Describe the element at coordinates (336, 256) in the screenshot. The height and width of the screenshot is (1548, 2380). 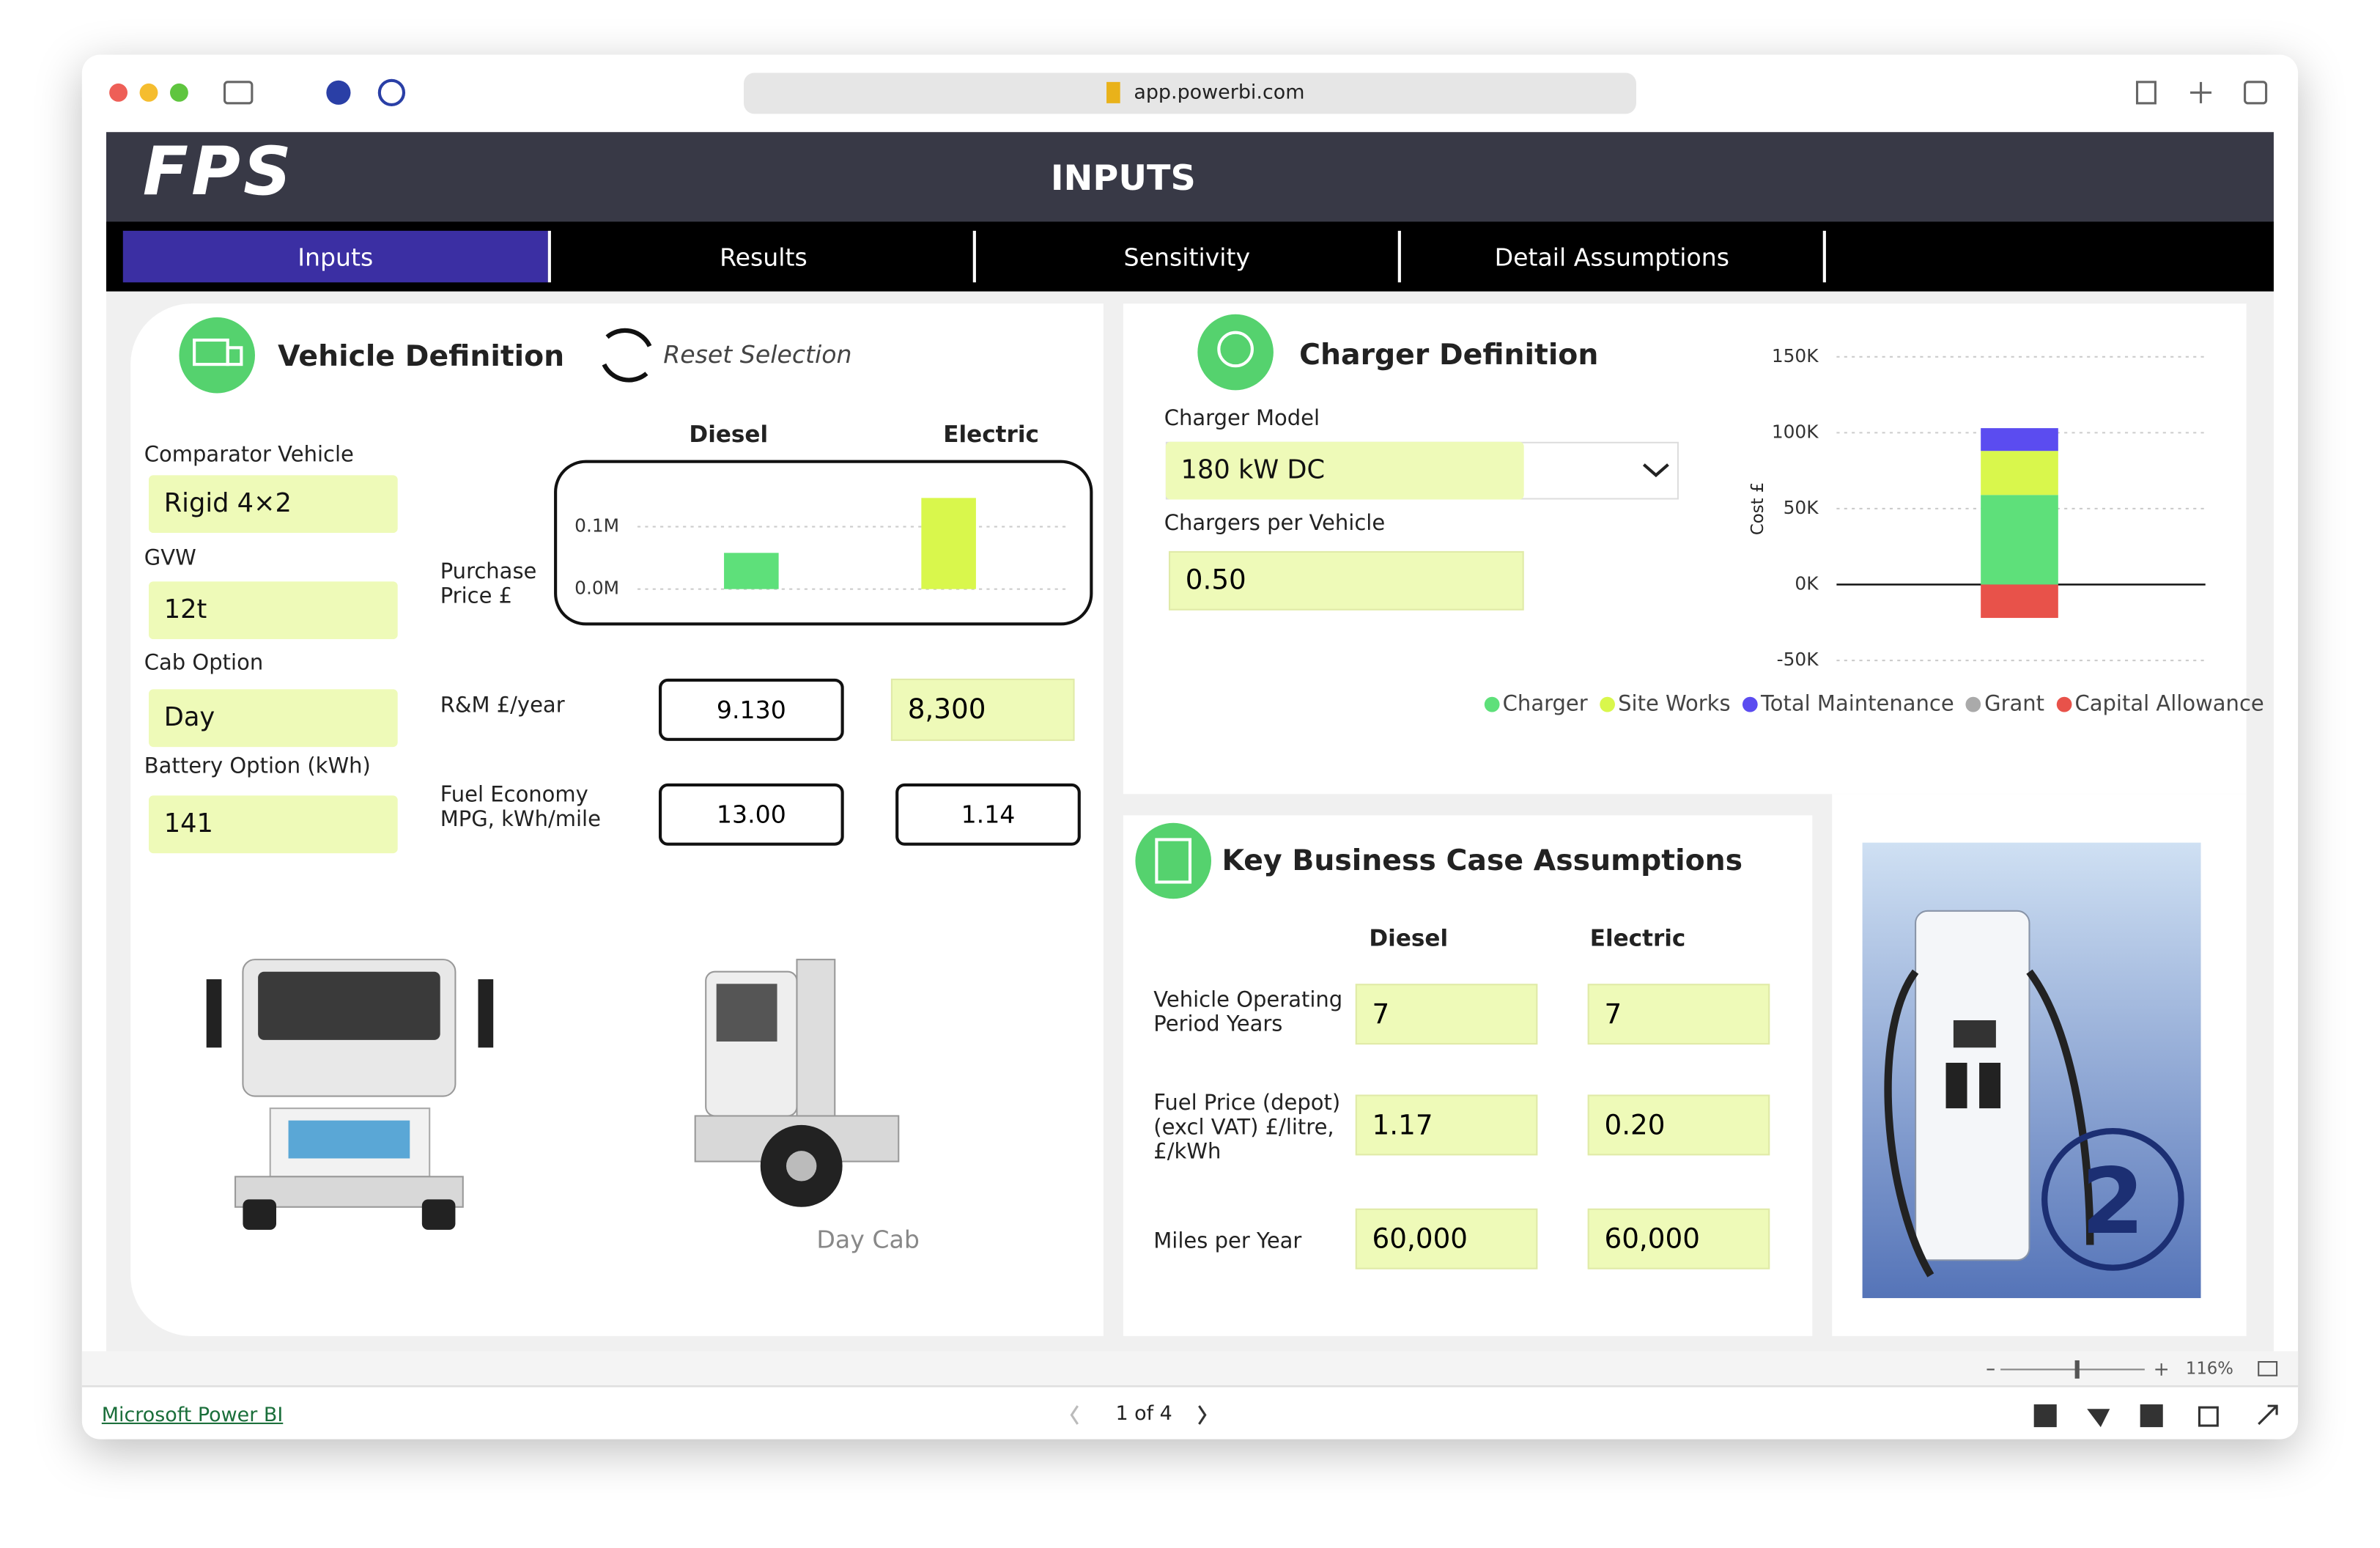
I see `tab: Inputs` at that location.